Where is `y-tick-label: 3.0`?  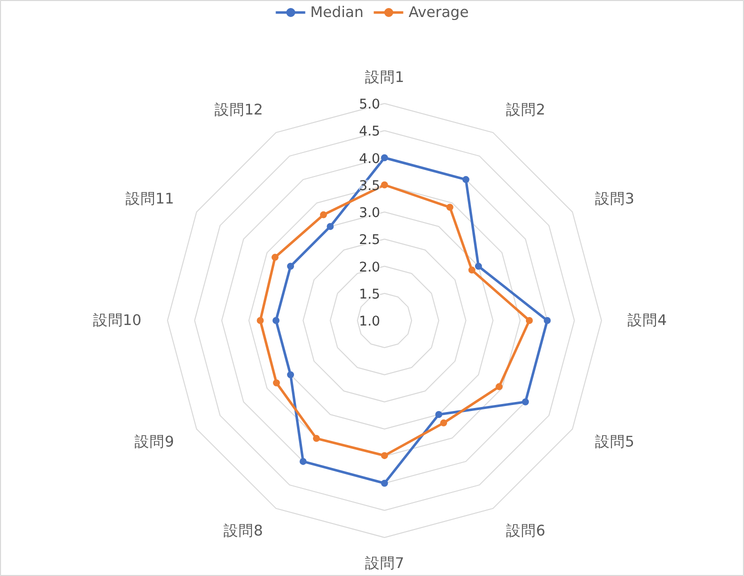 y-tick-label: 3.0 is located at coordinates (369, 213).